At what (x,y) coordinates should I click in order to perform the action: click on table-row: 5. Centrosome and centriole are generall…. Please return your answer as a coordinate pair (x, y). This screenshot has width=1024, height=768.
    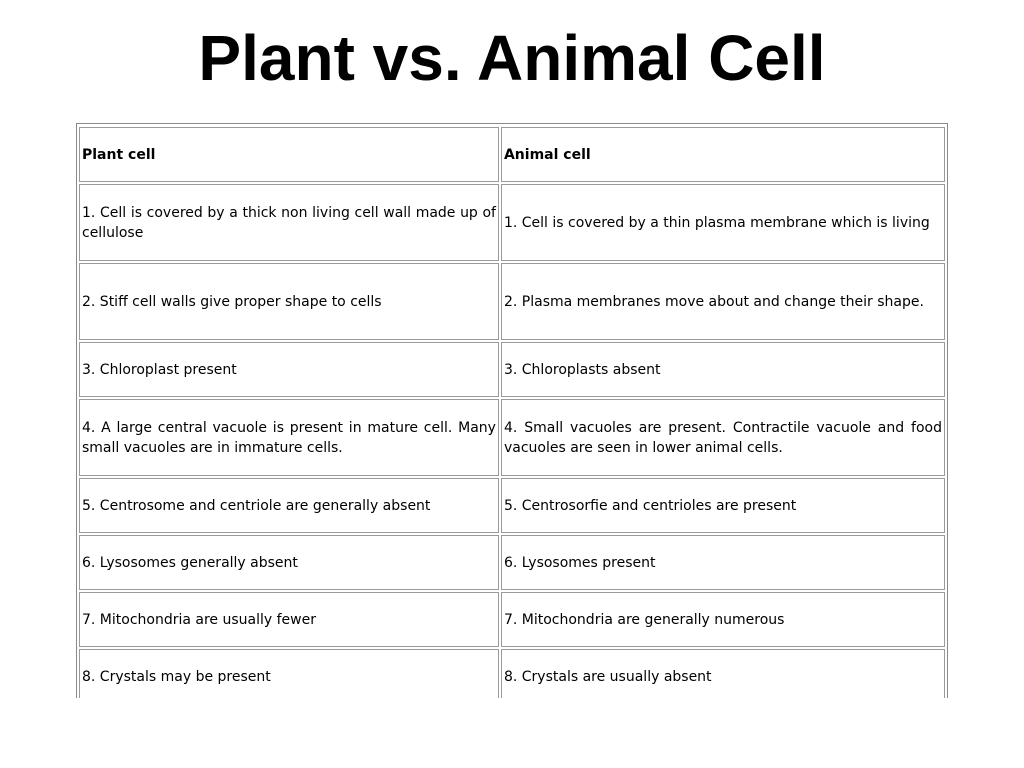
    Looking at the image, I should click on (512, 505).